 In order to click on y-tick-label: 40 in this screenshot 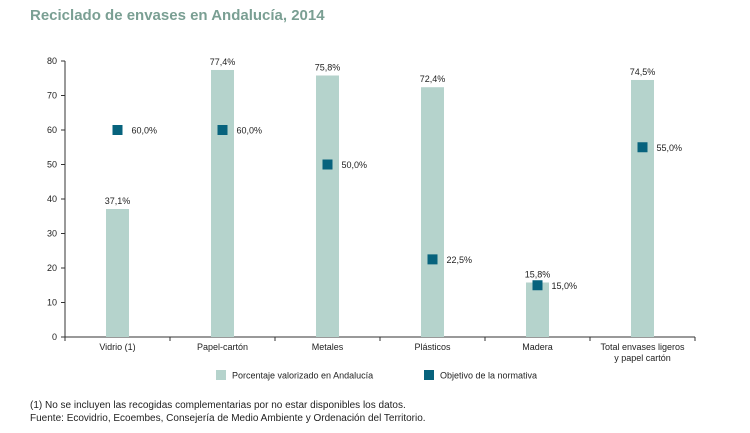, I will do `click(52, 199)`.